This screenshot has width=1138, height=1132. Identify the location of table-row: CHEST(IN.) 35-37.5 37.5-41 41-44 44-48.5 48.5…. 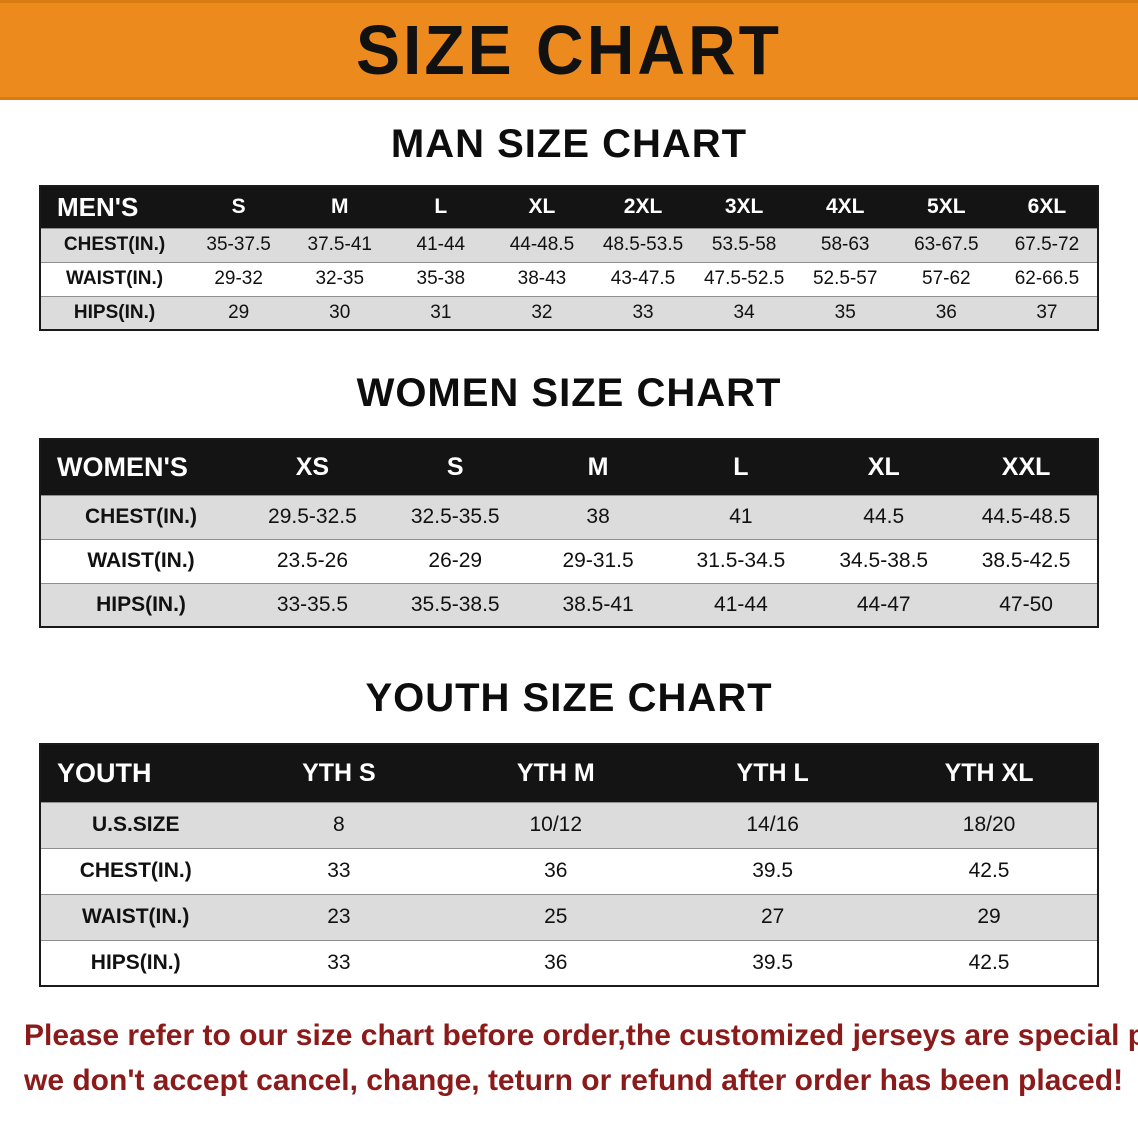
(569, 245).